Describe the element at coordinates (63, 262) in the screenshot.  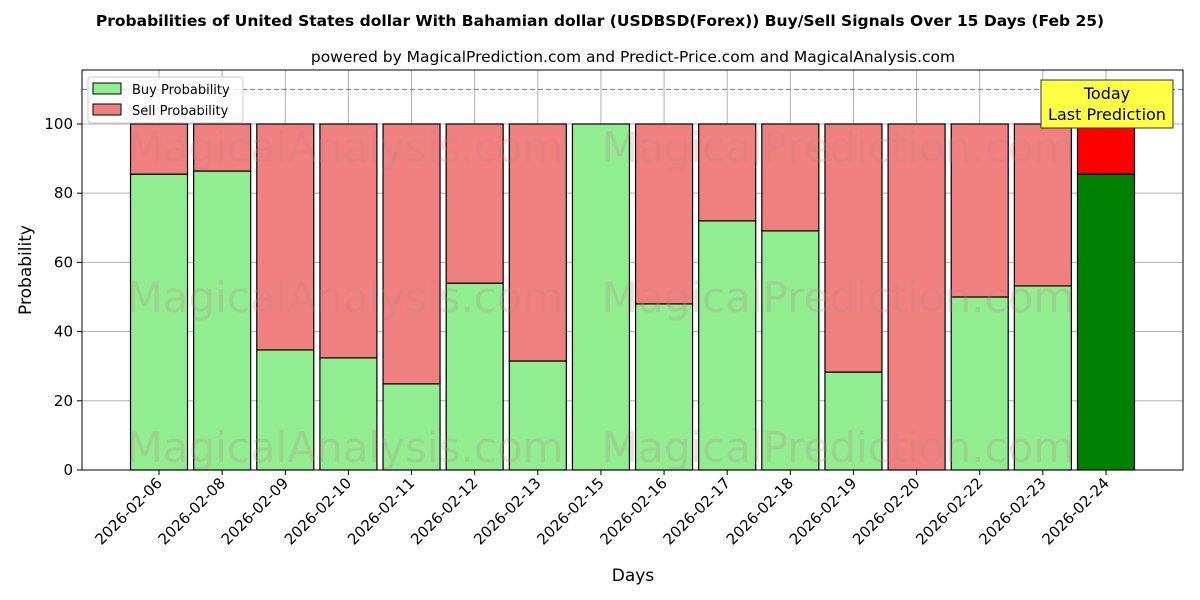
I see `y-tick-label: 60` at that location.